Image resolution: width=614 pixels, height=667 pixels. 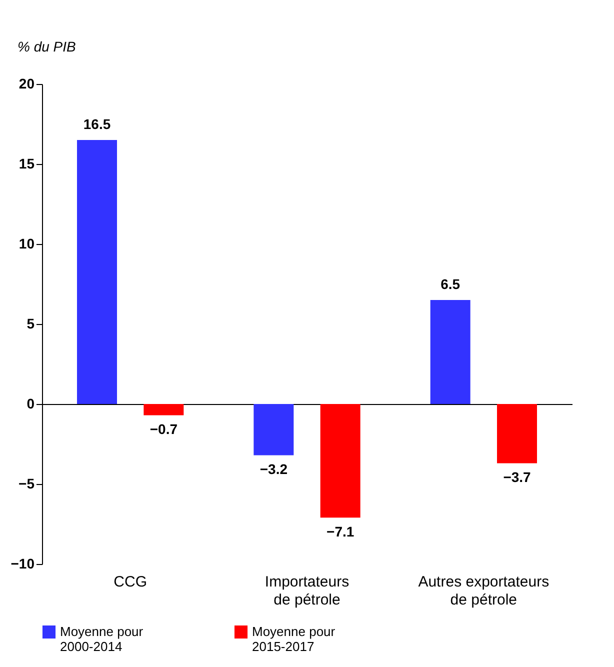 What do you see at coordinates (294, 639) in the screenshot?
I see `legend-label: Moyenne pour 2015-2017` at bounding box center [294, 639].